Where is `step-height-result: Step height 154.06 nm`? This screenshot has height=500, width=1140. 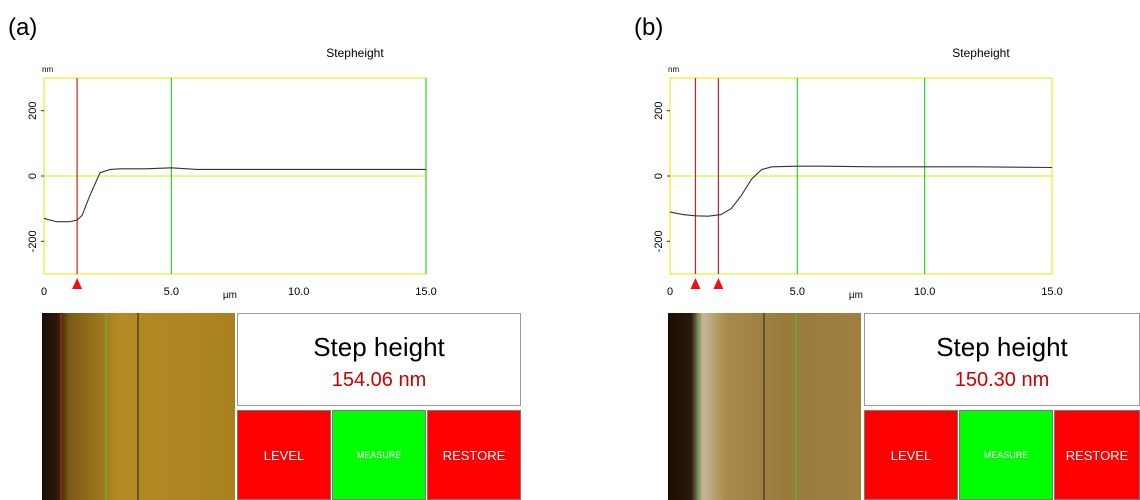
step-height-result: Step height 154.06 nm is located at coordinates (379, 359).